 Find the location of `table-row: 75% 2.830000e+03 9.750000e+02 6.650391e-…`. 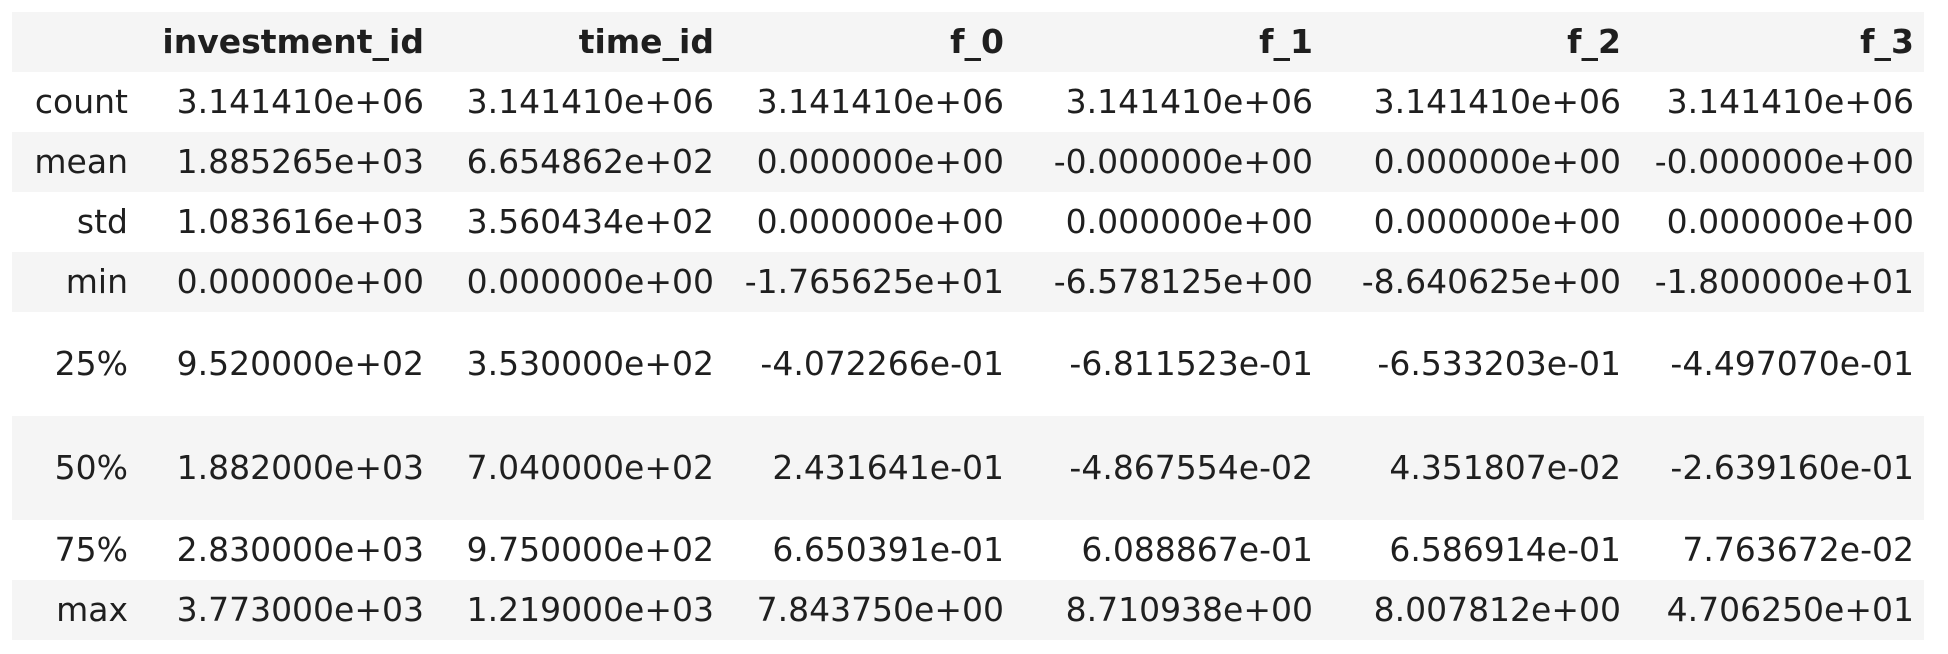

table-row: 75% 2.830000e+03 9.750000e+02 6.650391e-… is located at coordinates (968, 550).